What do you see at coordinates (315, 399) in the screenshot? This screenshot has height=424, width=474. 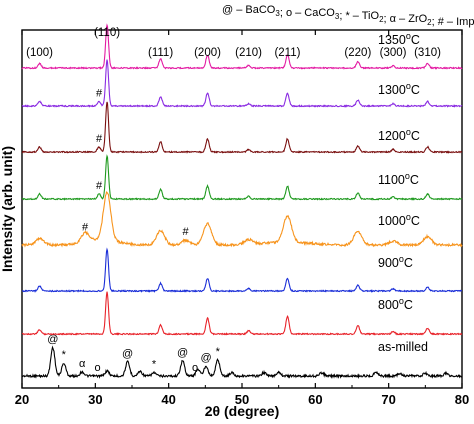 I see `x-tick-label: 60` at bounding box center [315, 399].